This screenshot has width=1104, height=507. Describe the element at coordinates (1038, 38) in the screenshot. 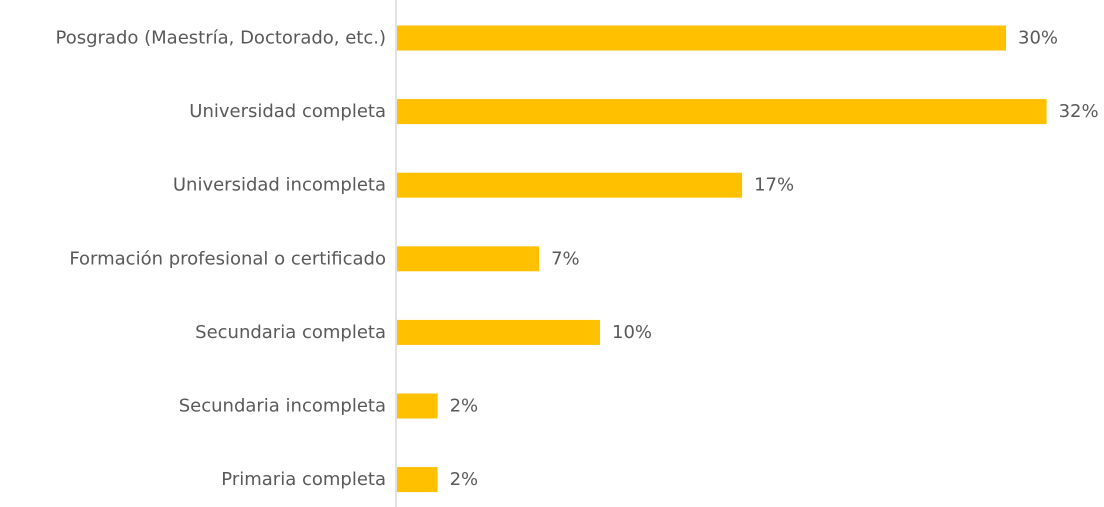

I see `data-label: 30%` at that location.